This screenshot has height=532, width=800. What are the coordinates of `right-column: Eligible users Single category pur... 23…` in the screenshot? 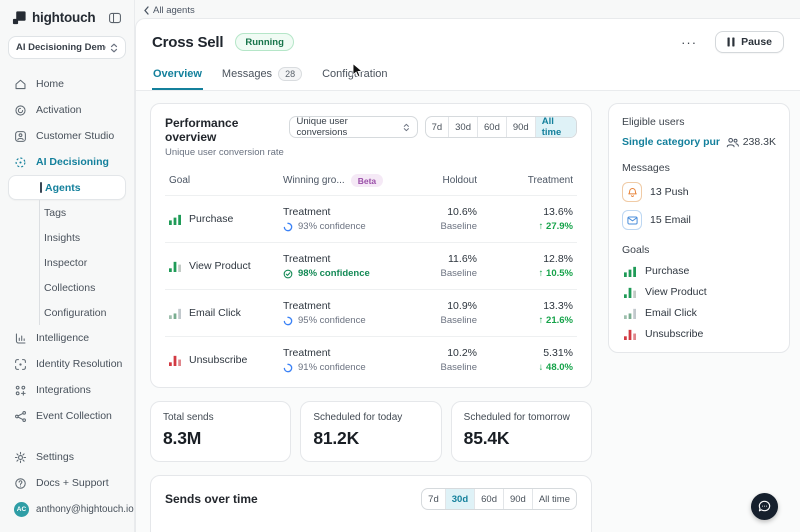 It's located at (699, 228).